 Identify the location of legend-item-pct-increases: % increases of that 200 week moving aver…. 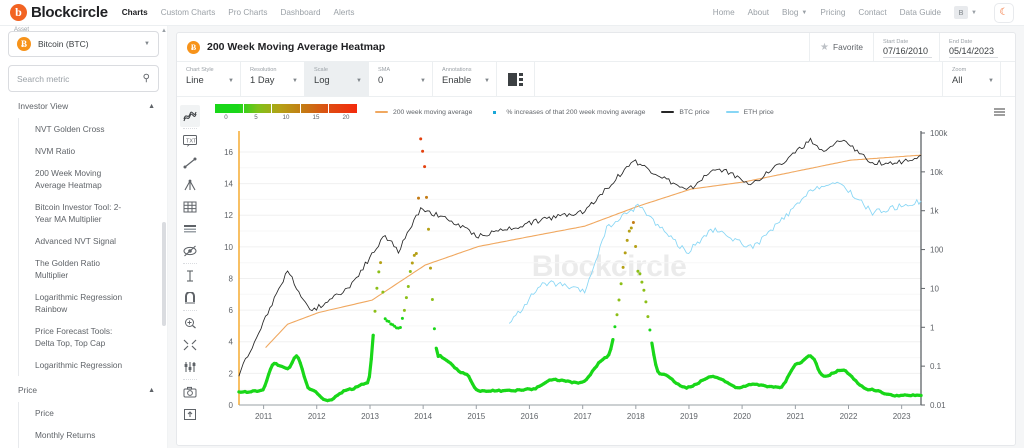
(566, 112).